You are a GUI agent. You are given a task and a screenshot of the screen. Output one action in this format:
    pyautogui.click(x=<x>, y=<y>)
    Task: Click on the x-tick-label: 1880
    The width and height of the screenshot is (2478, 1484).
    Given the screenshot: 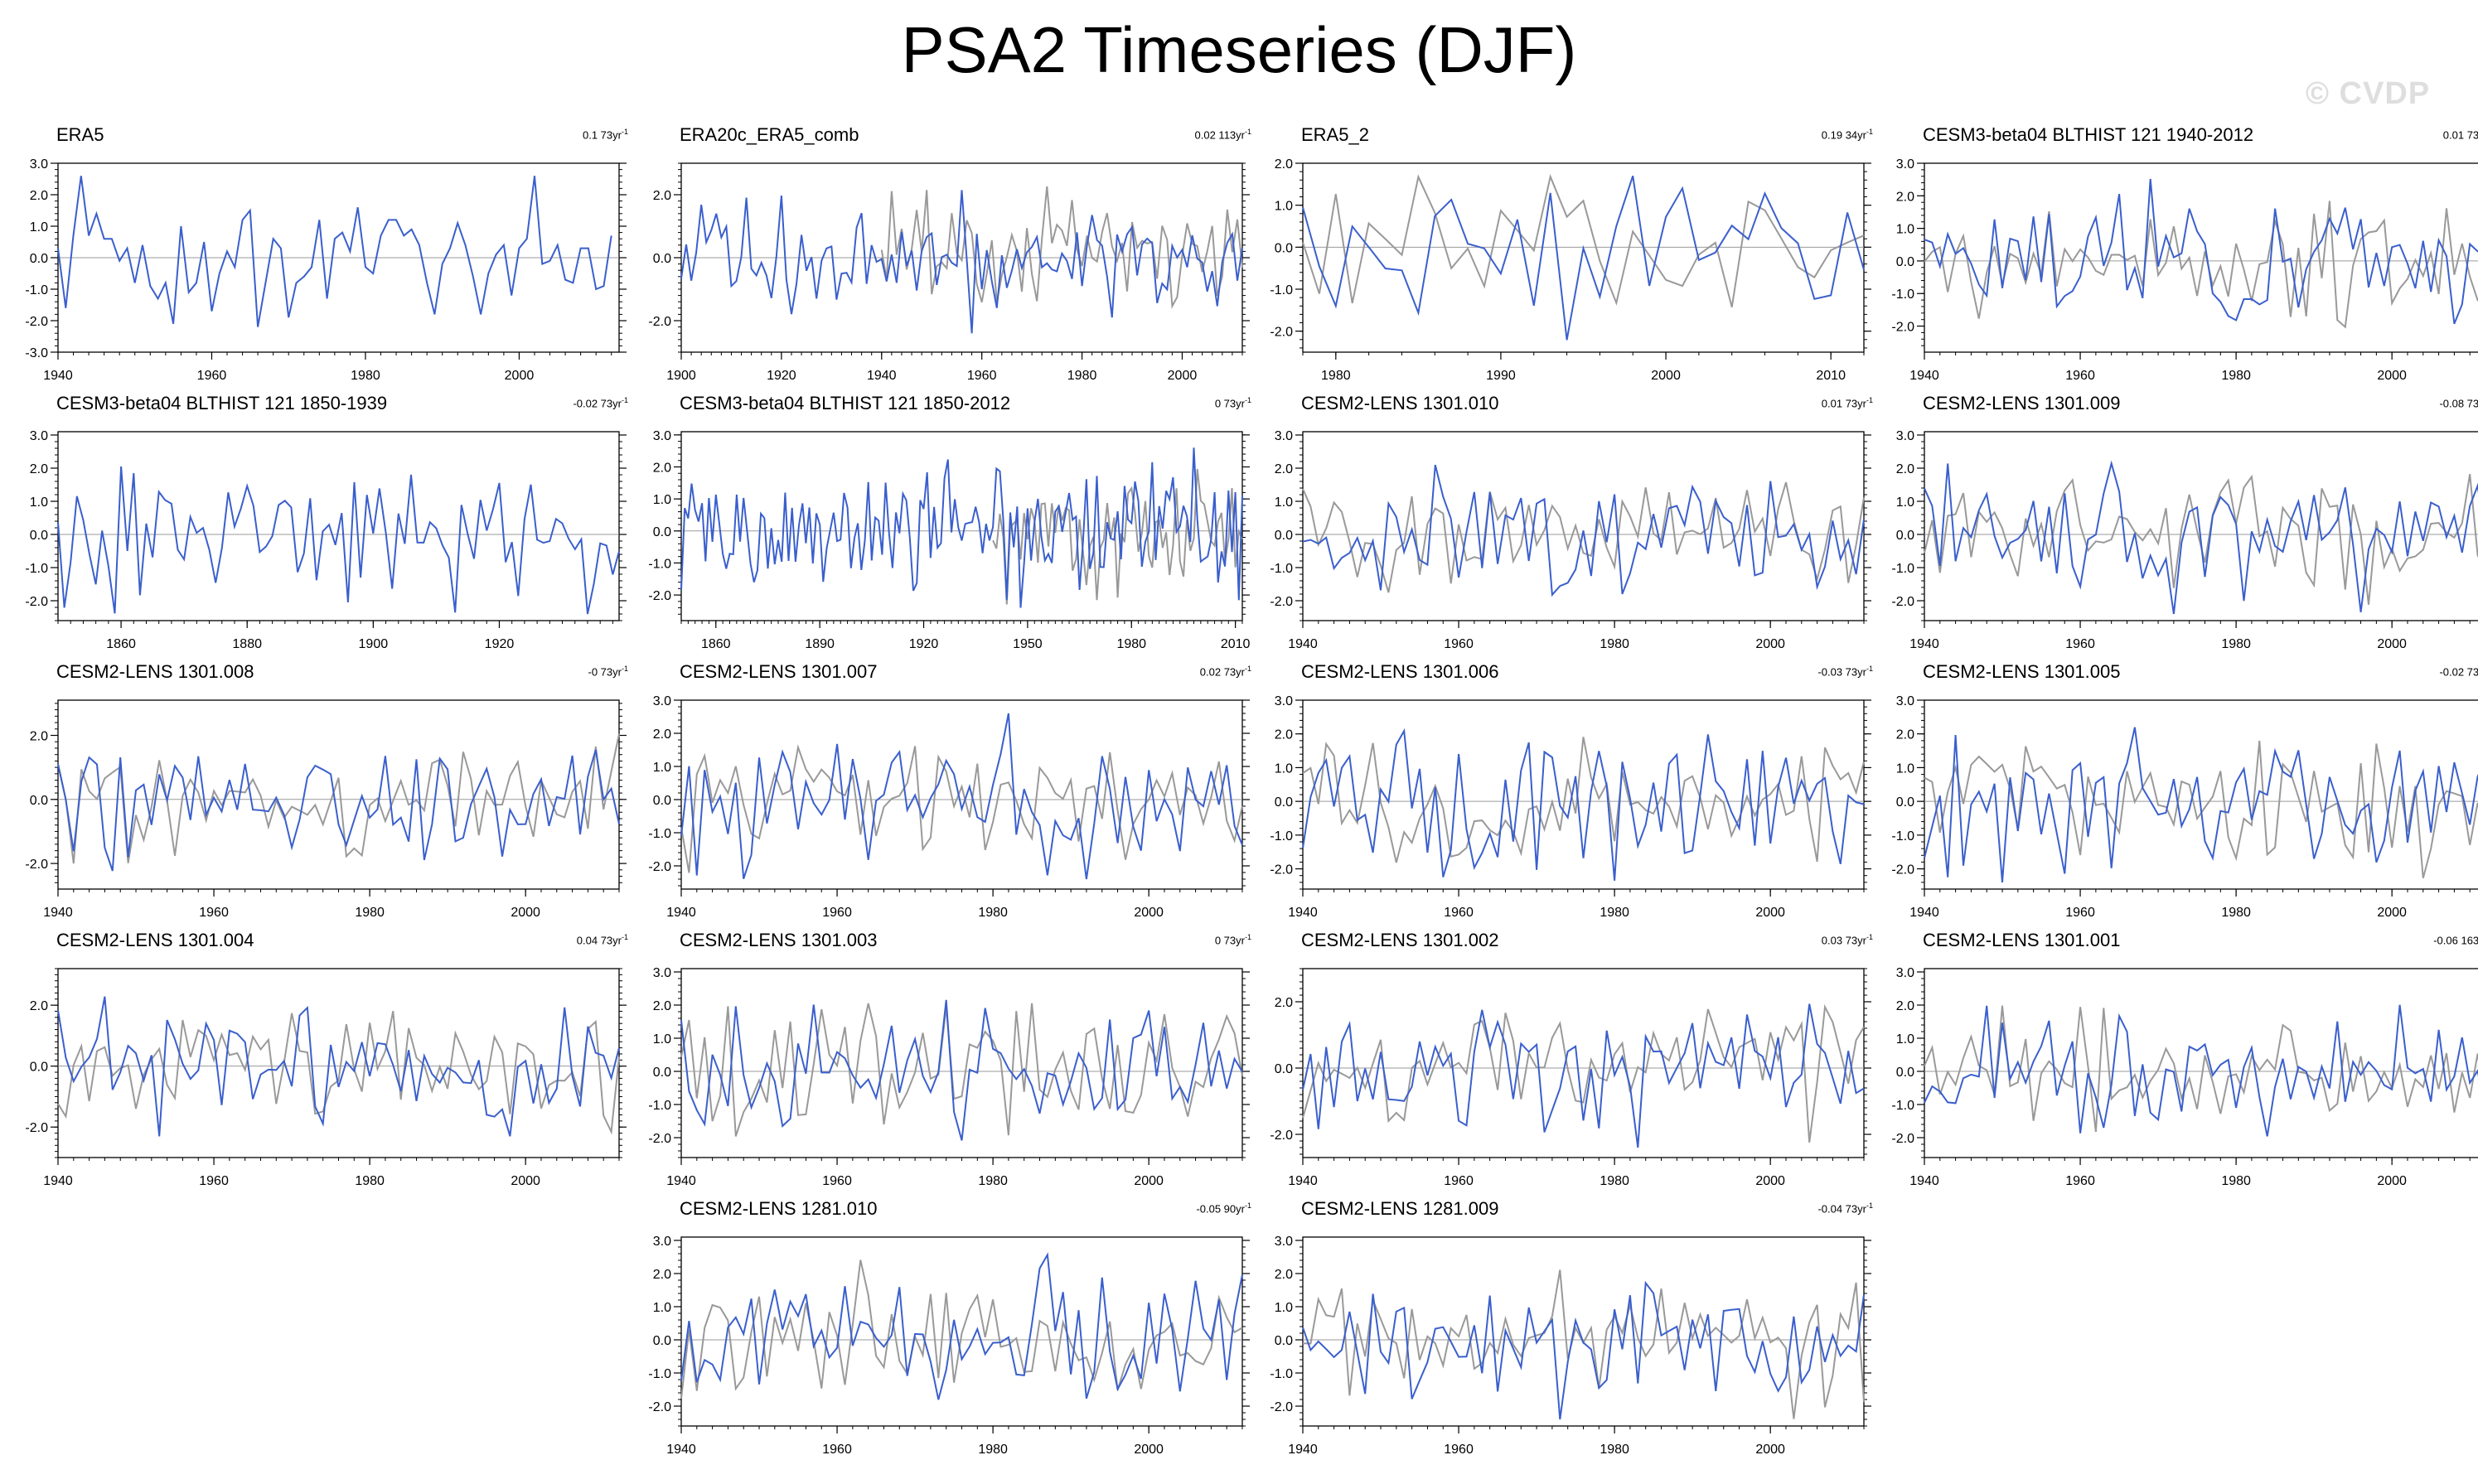 What is the action you would take?
    pyautogui.click(x=247, y=644)
    